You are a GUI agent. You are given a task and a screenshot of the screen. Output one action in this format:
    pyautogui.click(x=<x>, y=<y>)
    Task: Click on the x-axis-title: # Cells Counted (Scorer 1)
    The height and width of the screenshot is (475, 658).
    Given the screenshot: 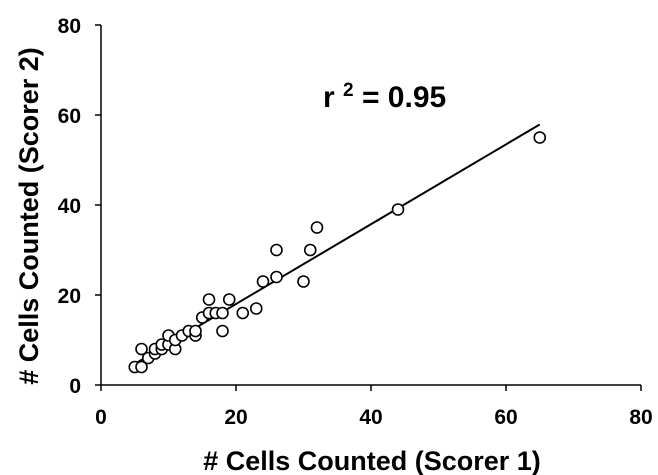 What is the action you would take?
    pyautogui.click(x=372, y=460)
    